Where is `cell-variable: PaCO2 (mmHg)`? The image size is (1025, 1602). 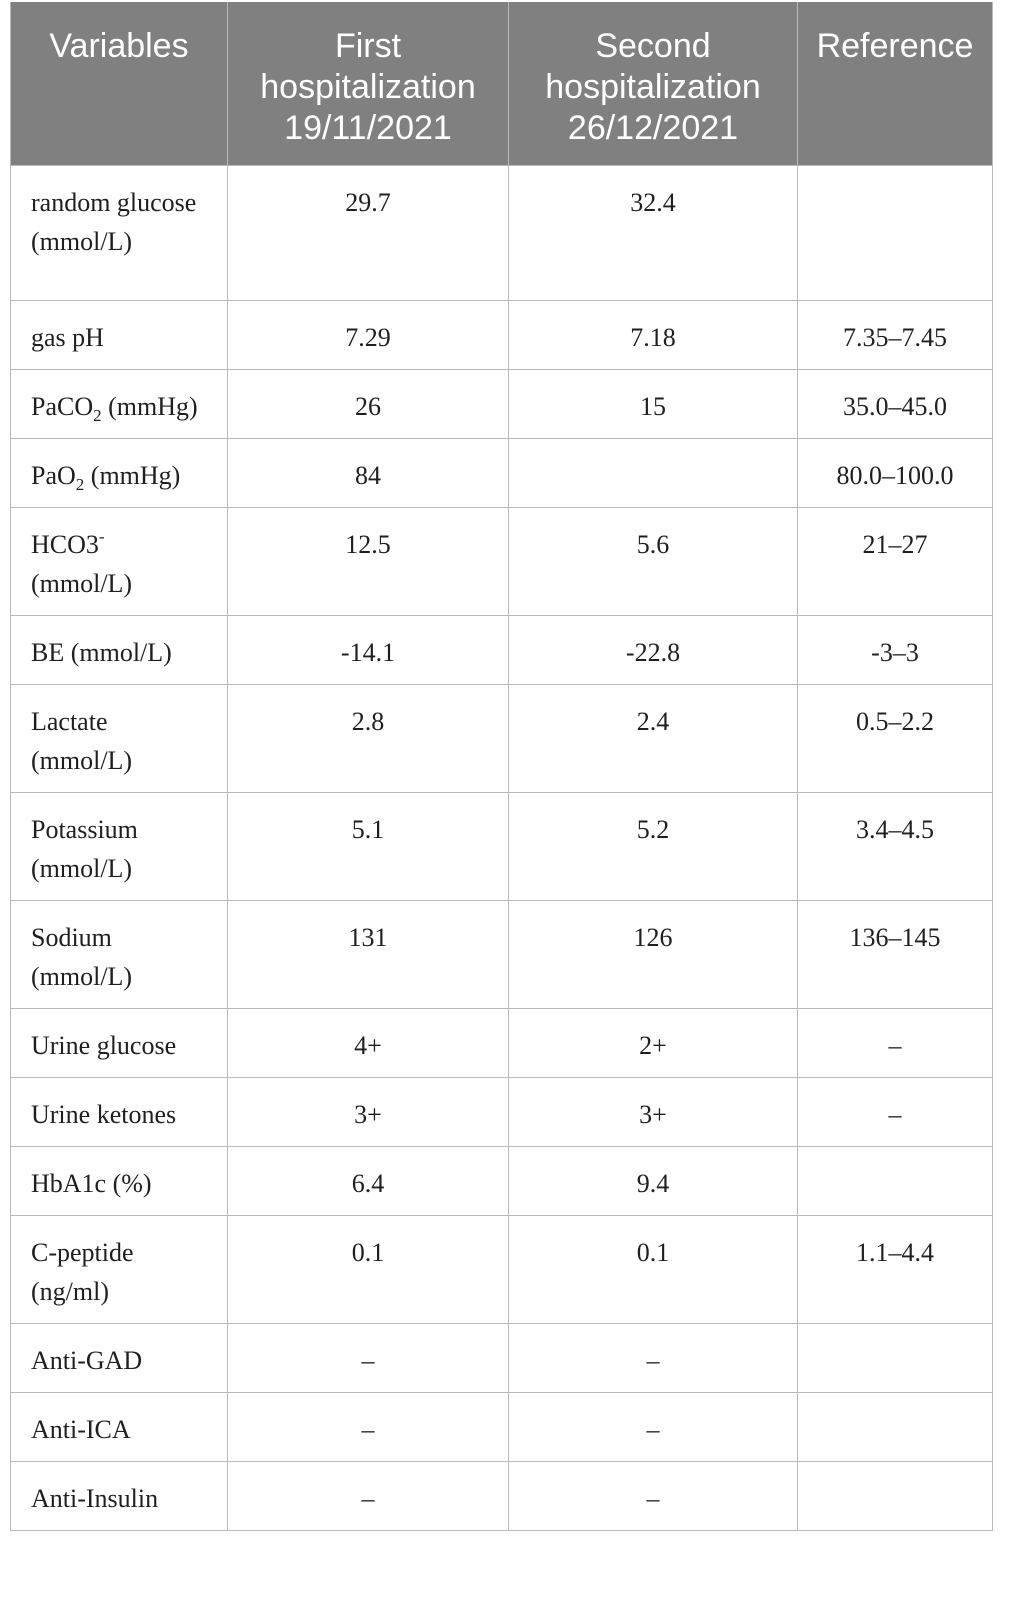 cell-variable: PaCO2 (mmHg) is located at coordinates (119, 404).